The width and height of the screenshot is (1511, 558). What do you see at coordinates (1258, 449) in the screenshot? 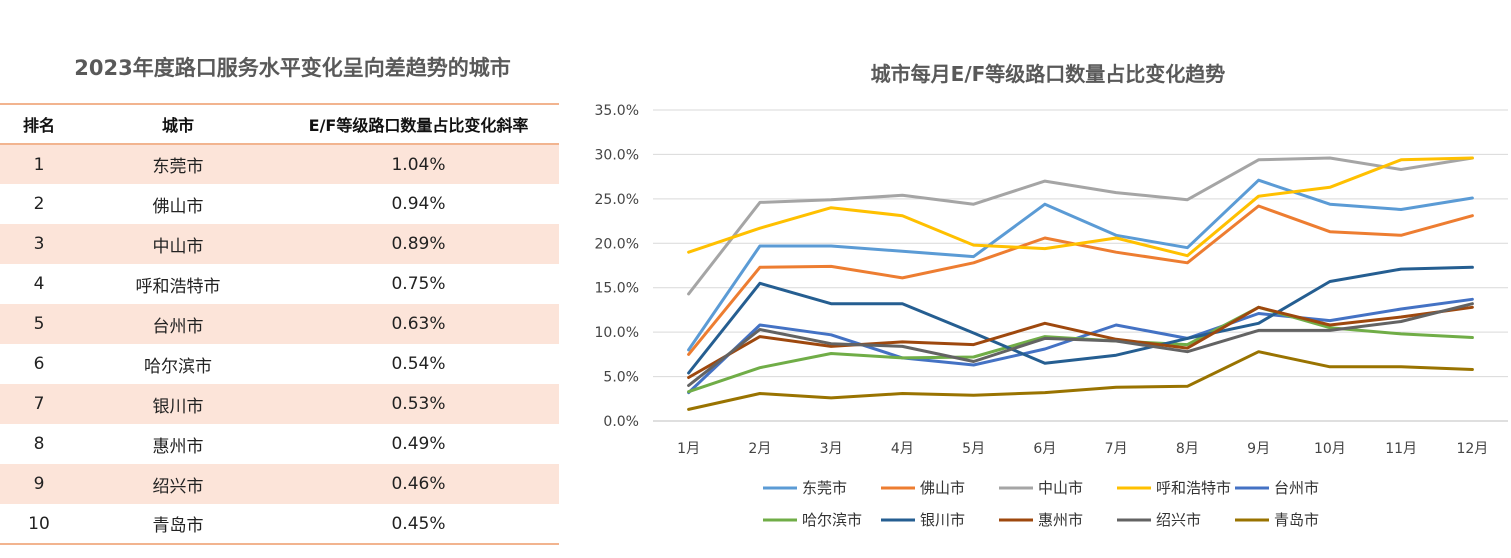
I see `x-tick-label: 9月` at bounding box center [1258, 449].